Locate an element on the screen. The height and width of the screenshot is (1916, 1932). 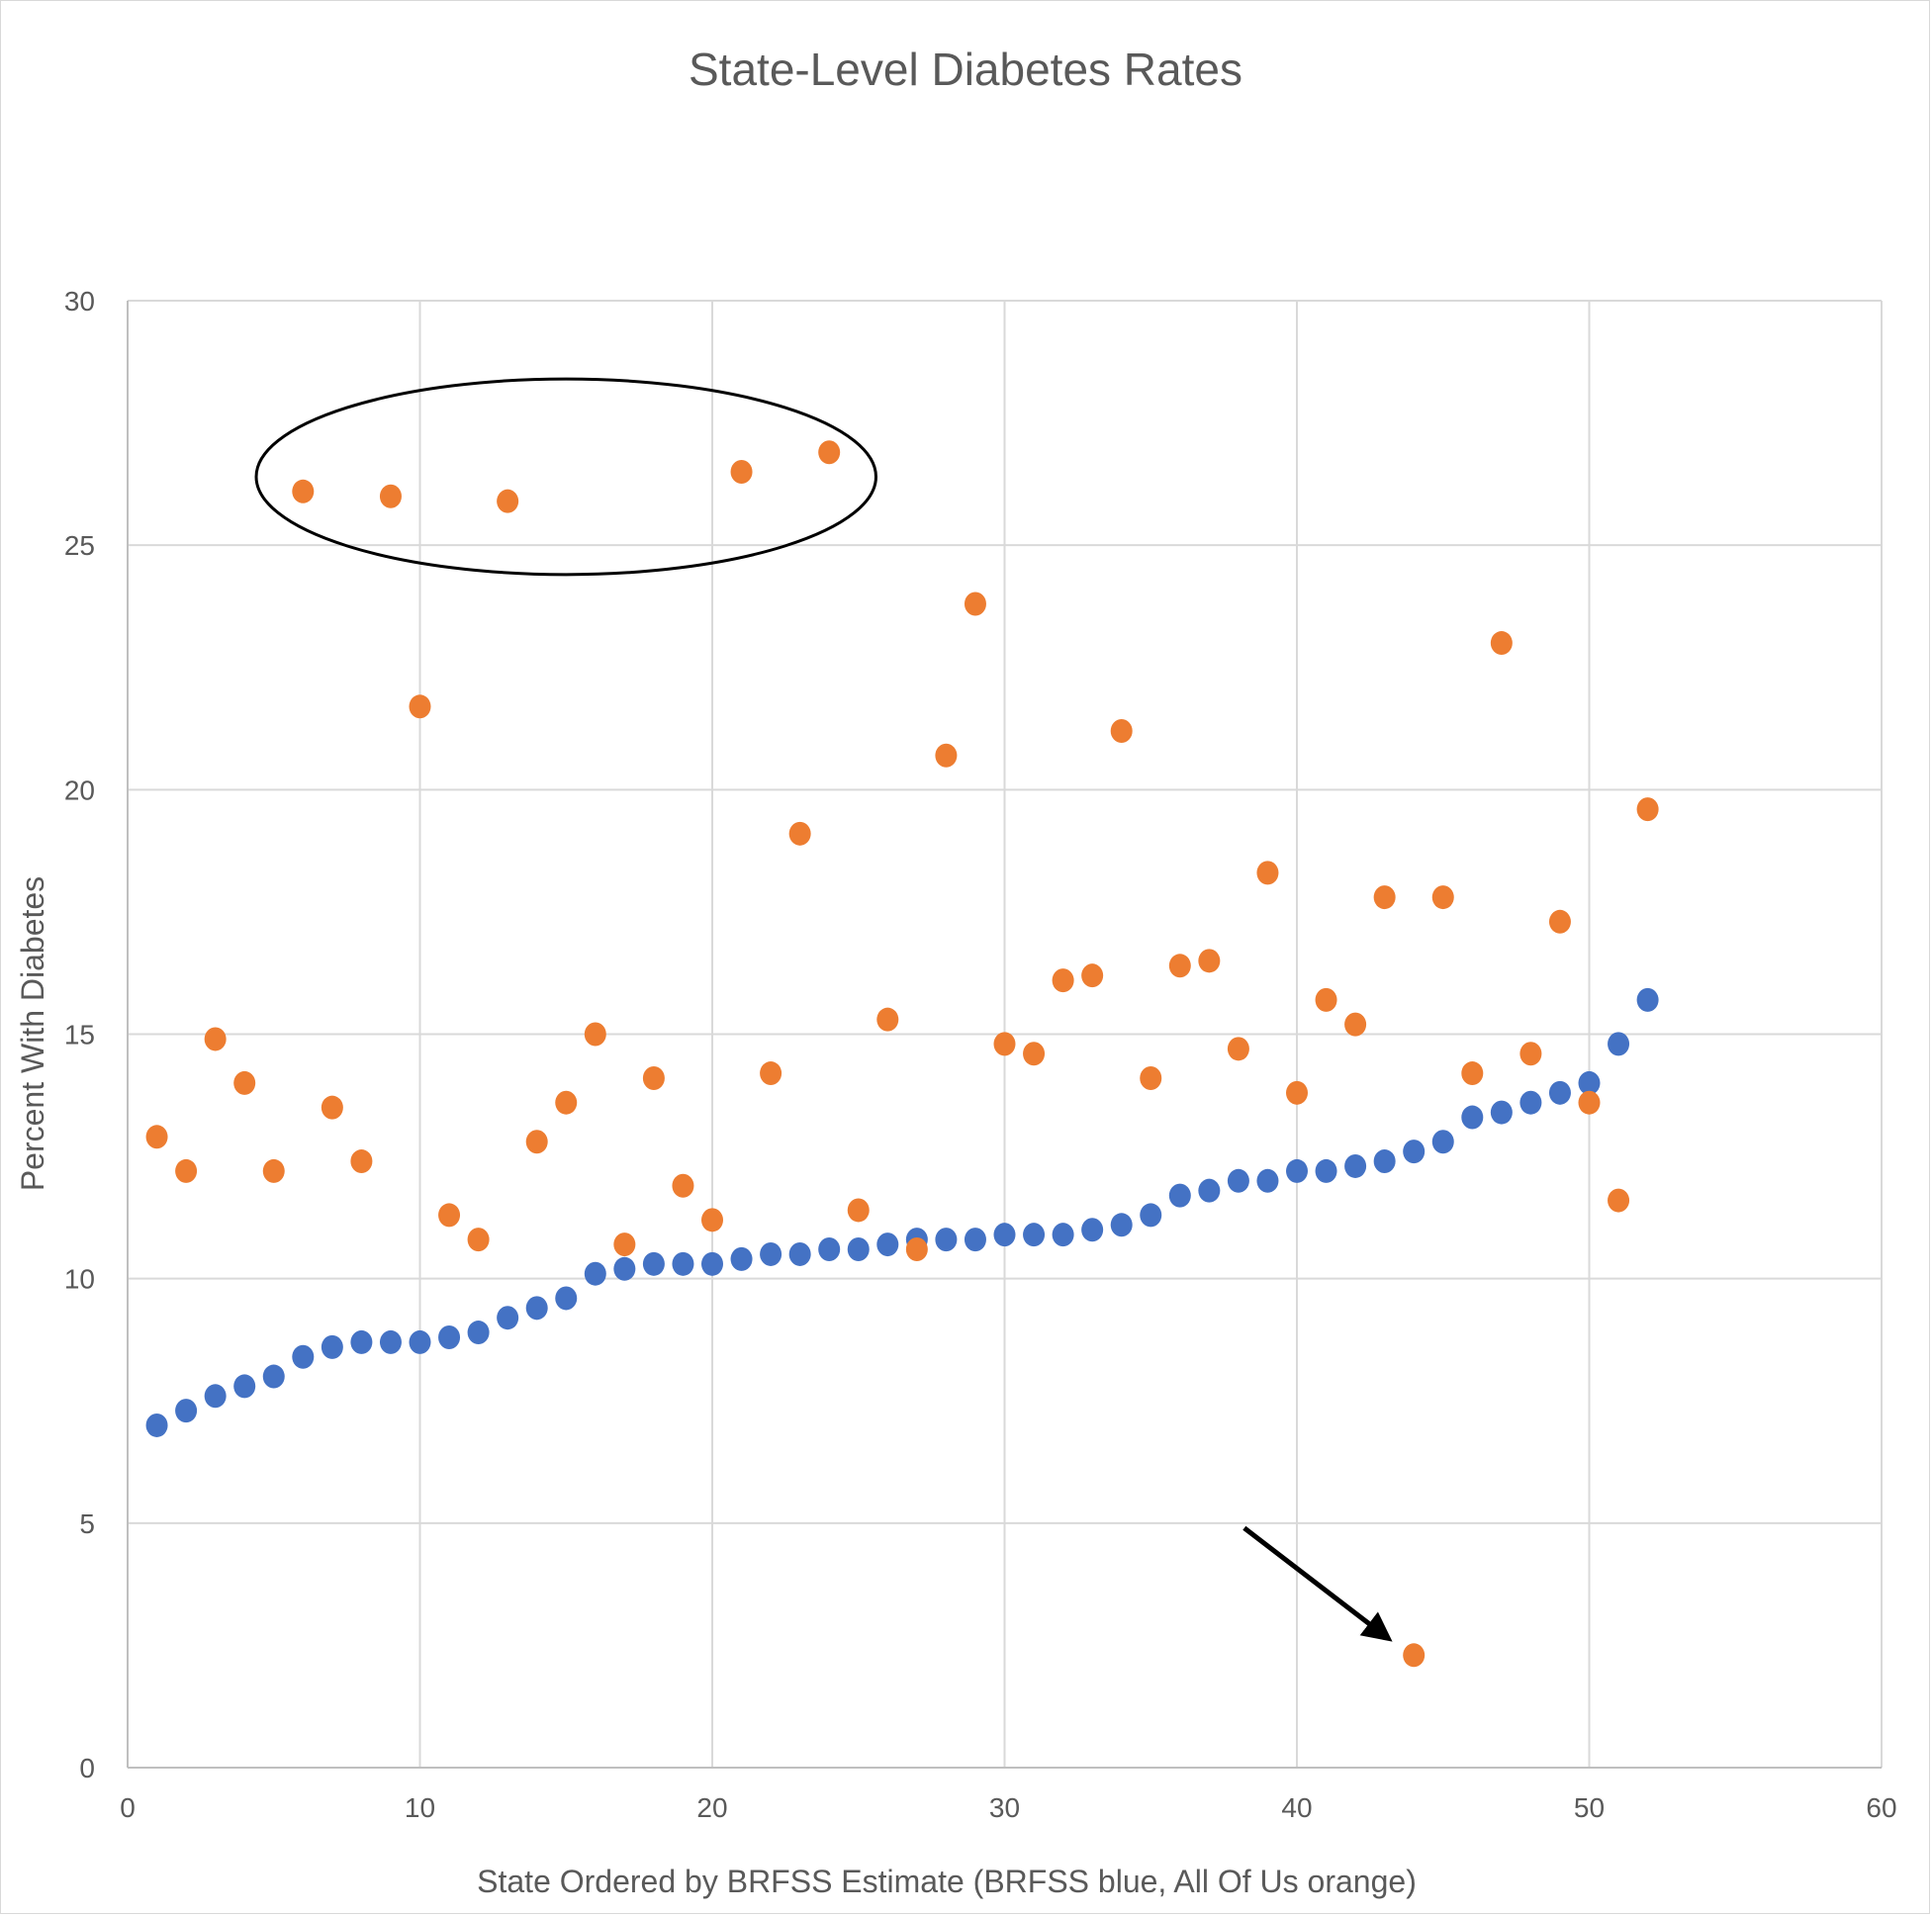
y-tick-label: 15 is located at coordinates (79, 1035).